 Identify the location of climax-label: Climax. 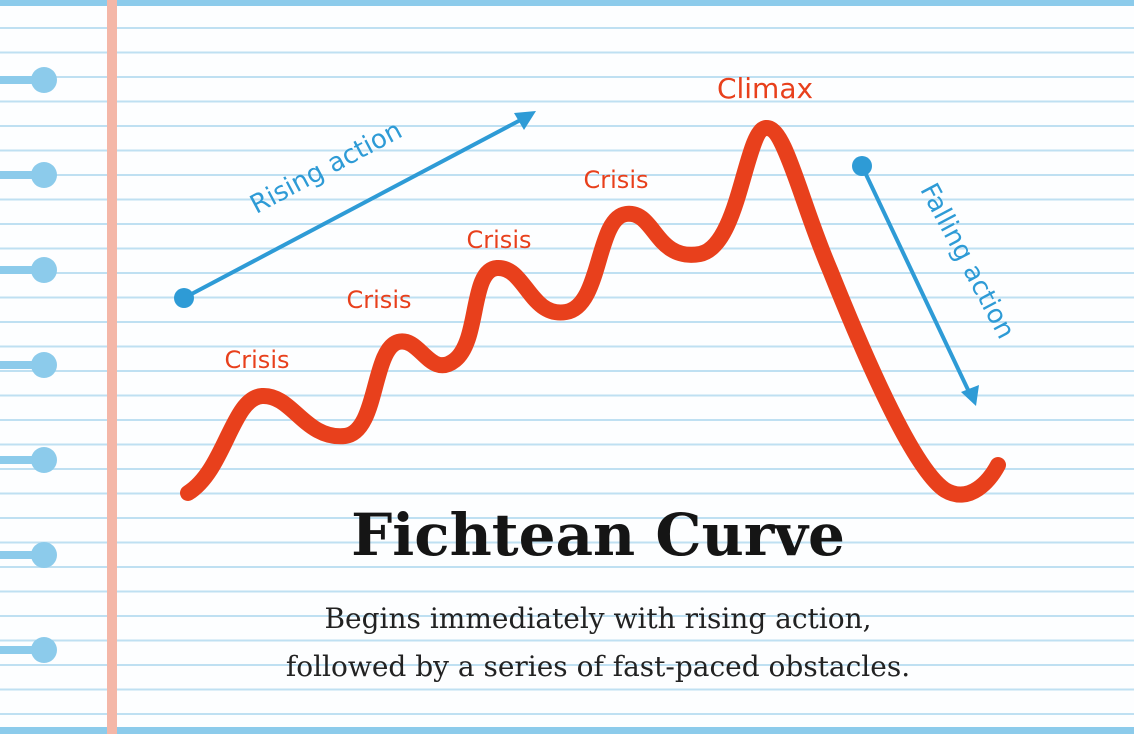
(765, 88).